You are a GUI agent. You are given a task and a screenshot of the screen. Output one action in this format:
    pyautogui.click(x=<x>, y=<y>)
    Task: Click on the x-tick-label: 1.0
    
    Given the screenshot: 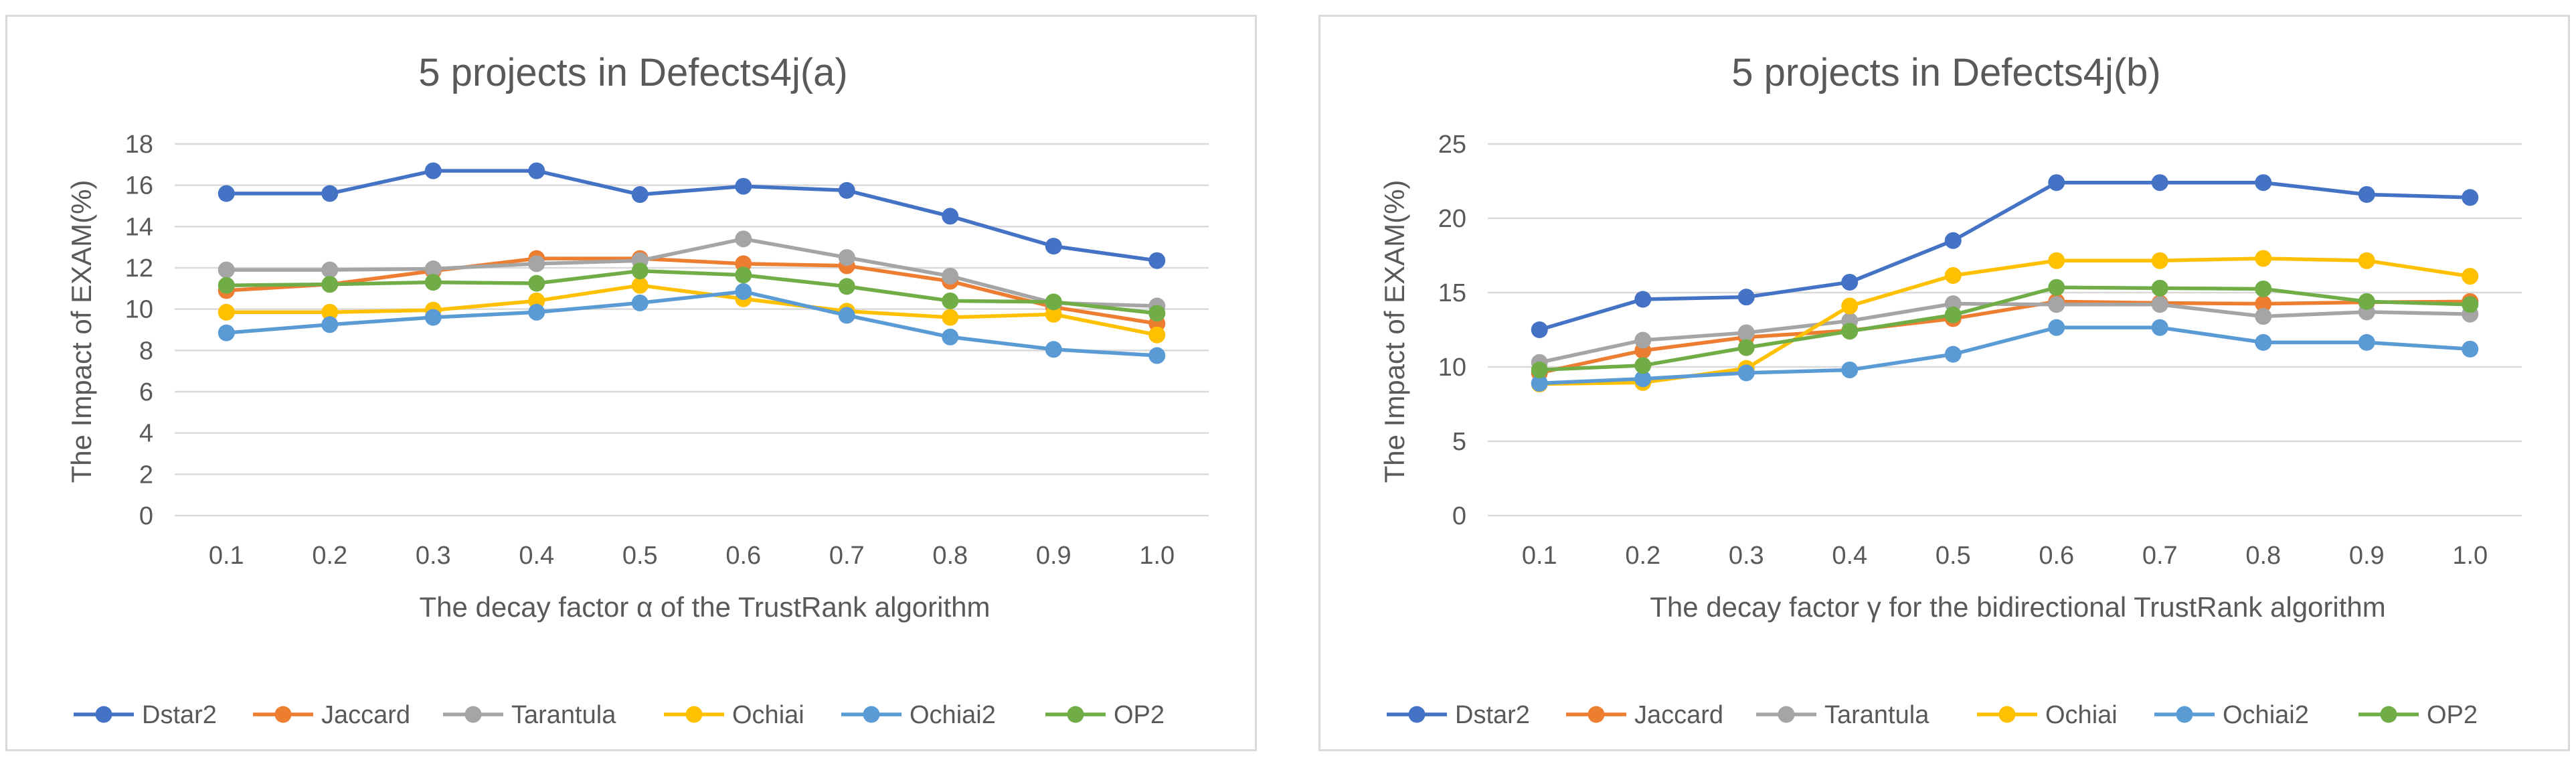 What is the action you would take?
    pyautogui.click(x=2470, y=556)
    